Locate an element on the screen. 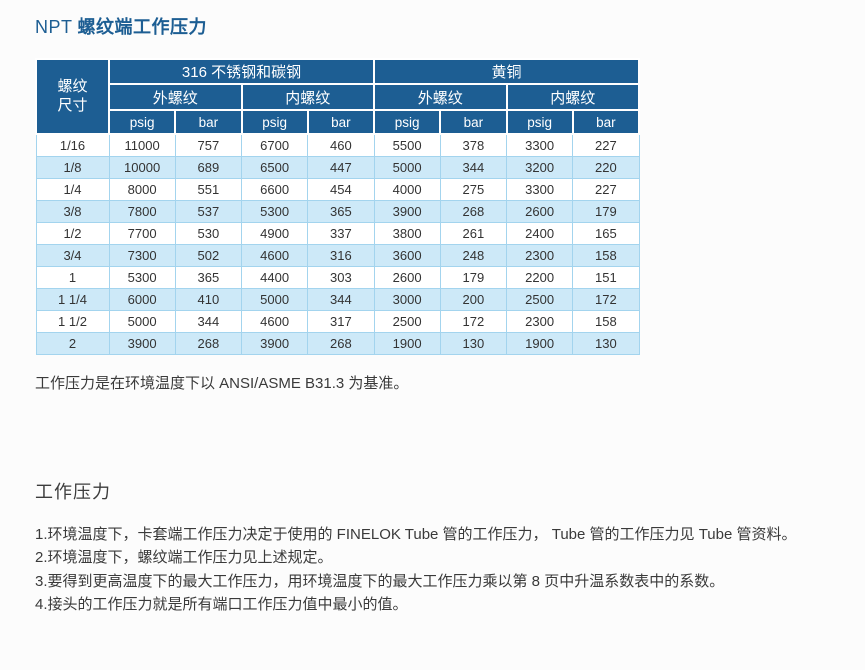 This screenshot has width=865, height=670. pressure-value-cell: 337 is located at coordinates (341, 233).